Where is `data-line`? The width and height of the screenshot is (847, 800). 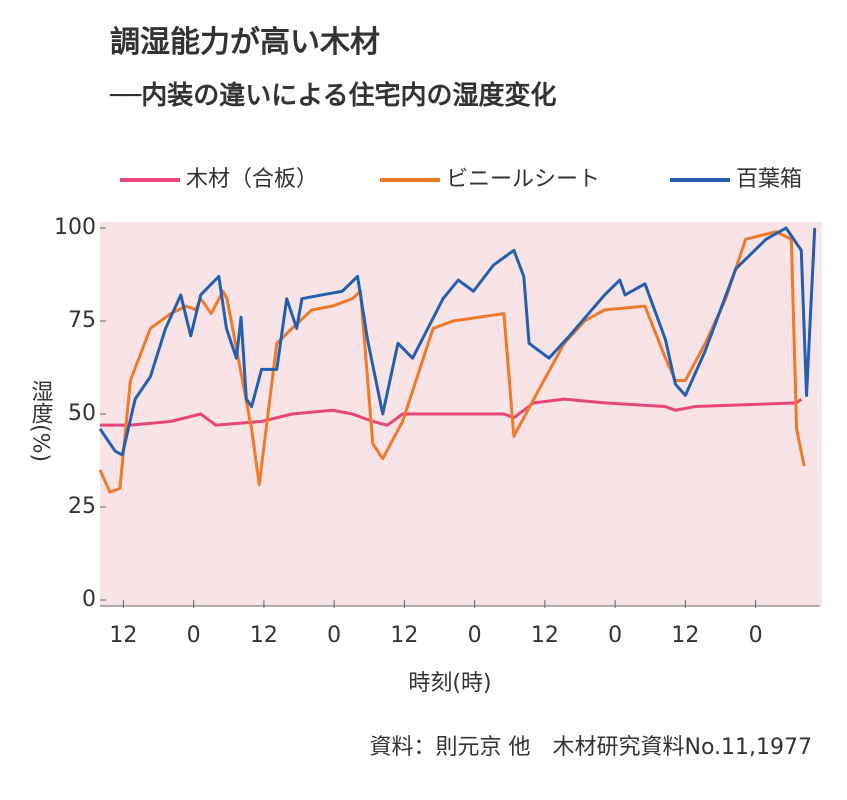 data-line is located at coordinates (451, 412).